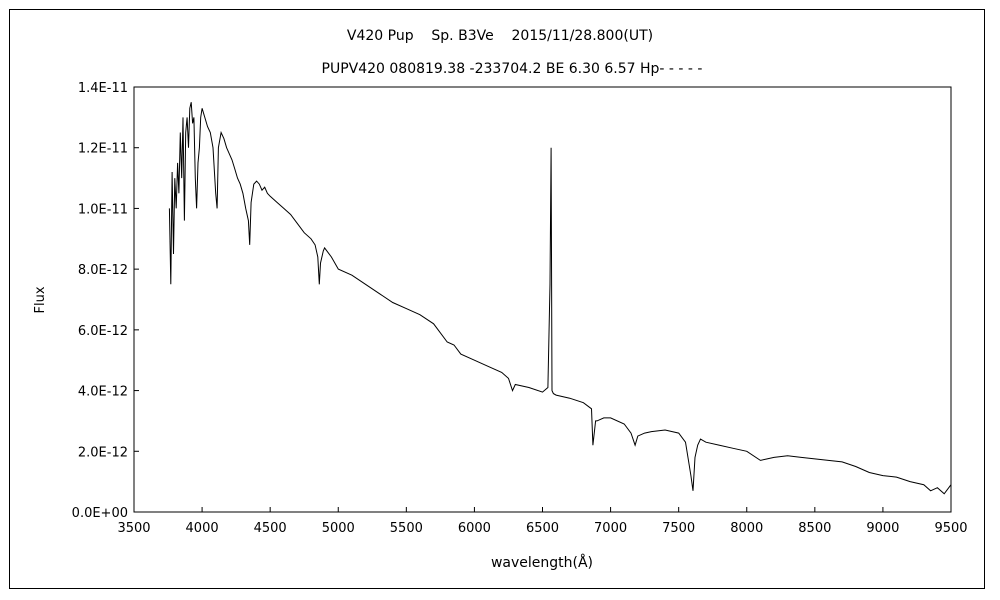 The height and width of the screenshot is (600, 1000). I want to click on x-tick-label: 7000, so click(610, 528).